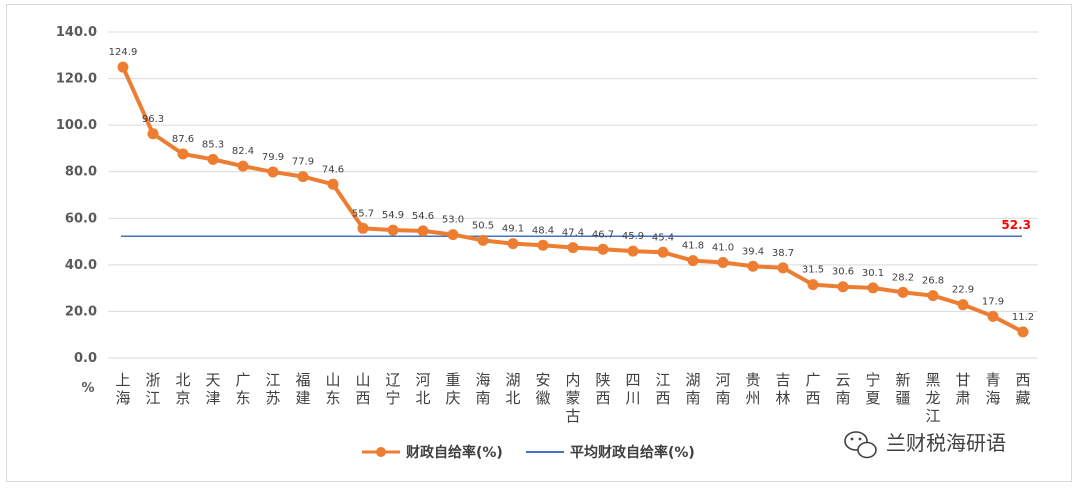 The width and height of the screenshot is (1080, 490). Describe the element at coordinates (843, 272) in the screenshot. I see `data-label: 30.6` at that location.